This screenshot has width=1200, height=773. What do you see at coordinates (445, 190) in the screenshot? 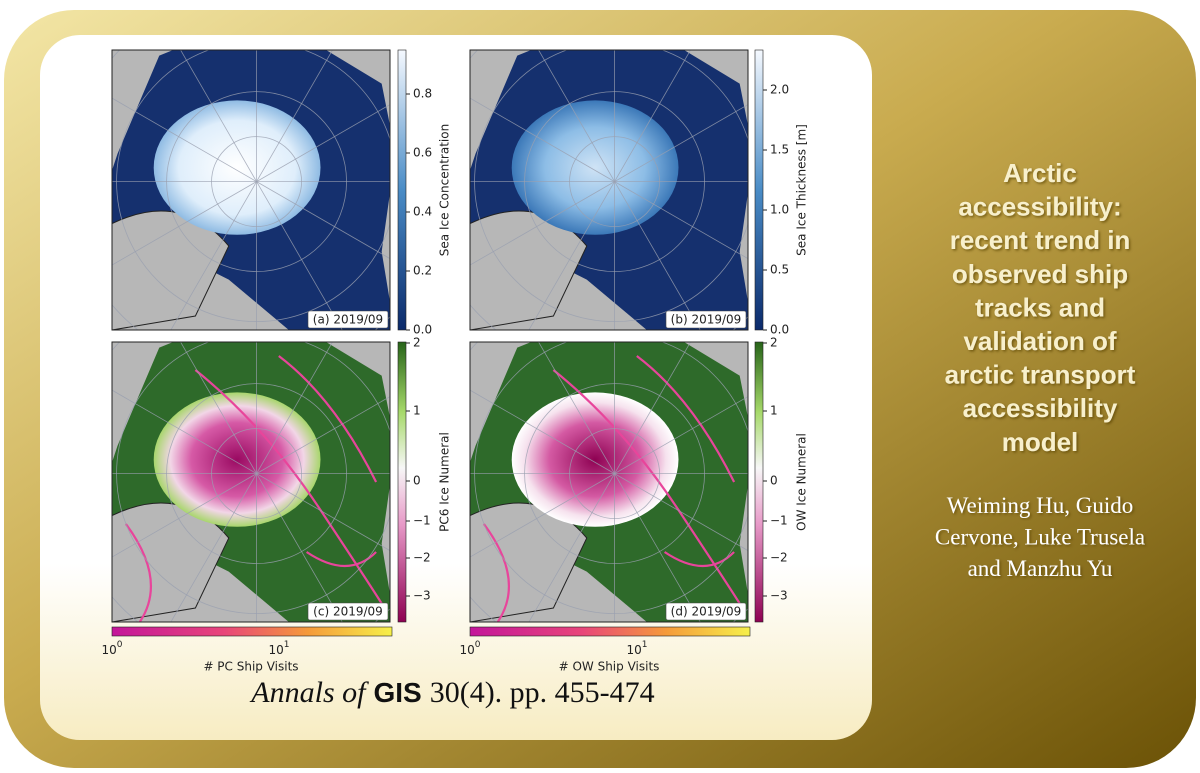
I see `colorbar-label: Sea Ice Concentration` at bounding box center [445, 190].